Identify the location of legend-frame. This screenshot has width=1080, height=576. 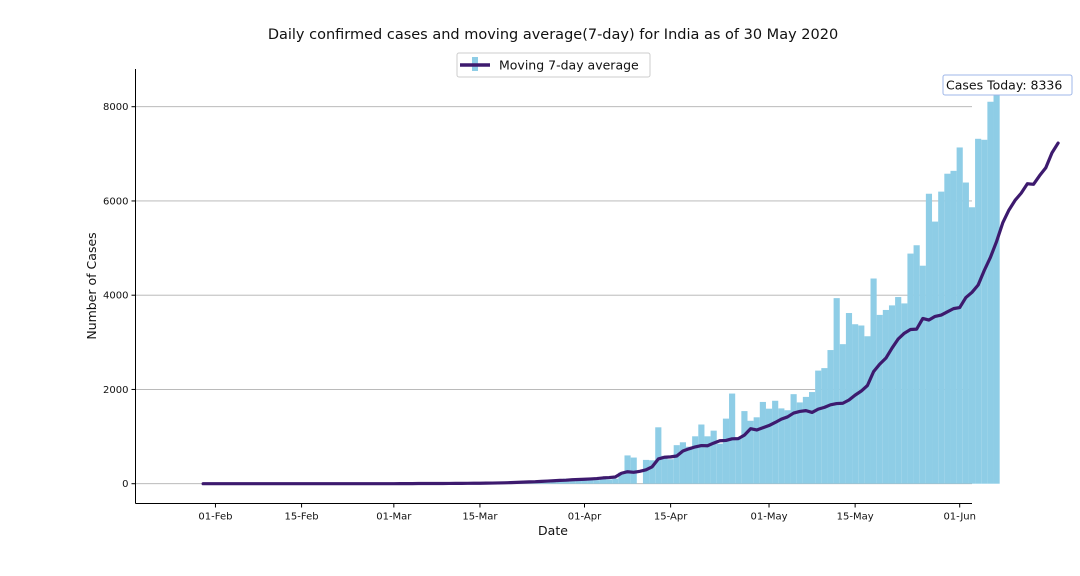
(553, 65).